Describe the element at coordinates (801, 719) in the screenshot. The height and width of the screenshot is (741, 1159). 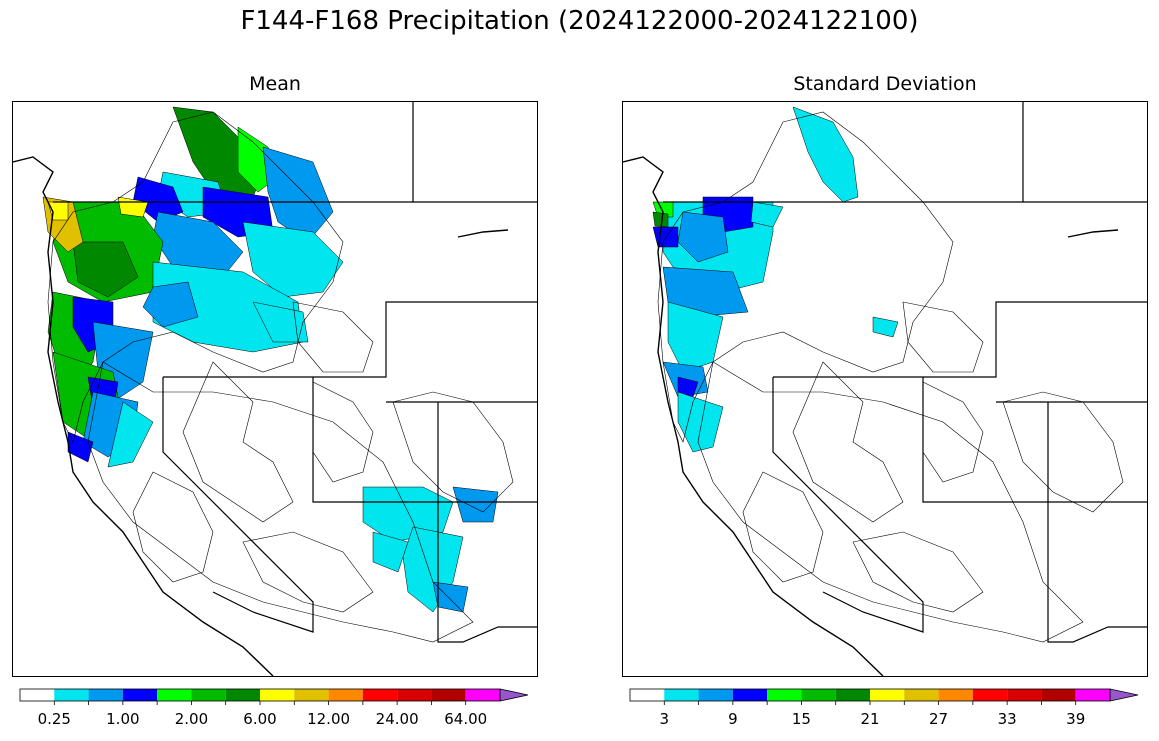
I see `colorbar-tick-label: 15` at that location.